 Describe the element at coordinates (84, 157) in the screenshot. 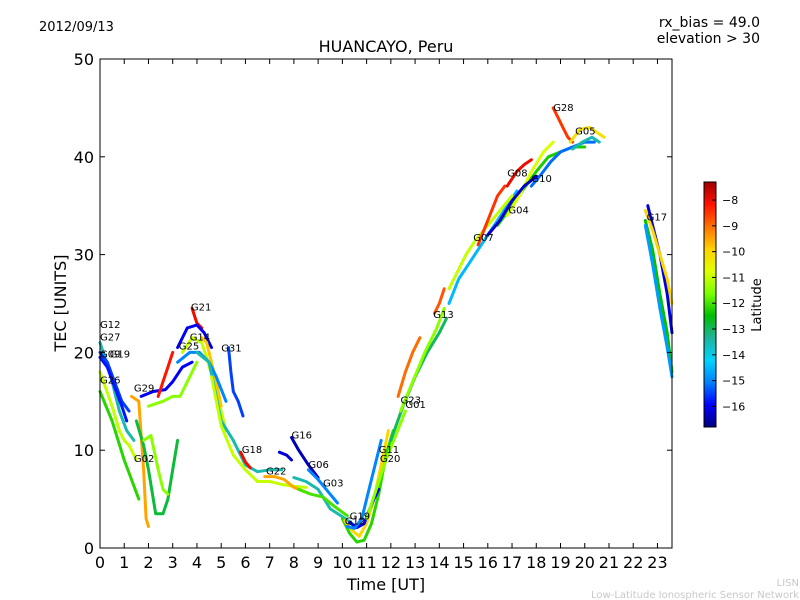

I see `y-tick-label: 40` at that location.